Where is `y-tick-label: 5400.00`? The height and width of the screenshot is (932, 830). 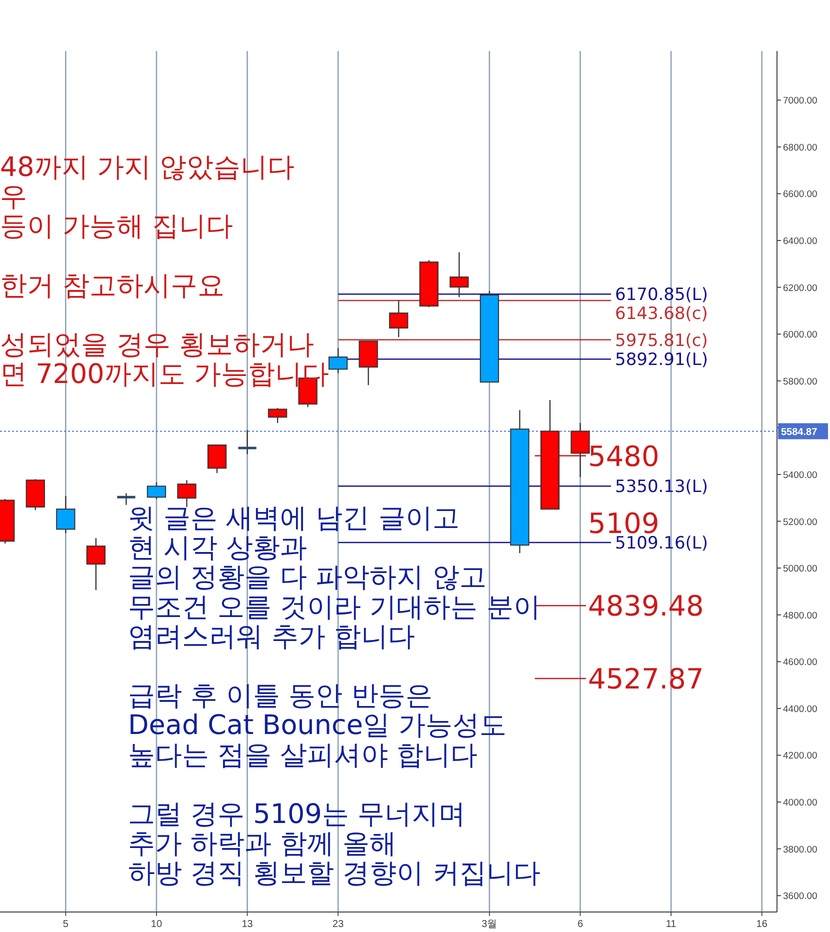 y-tick-label: 5400.00 is located at coordinates (800, 475).